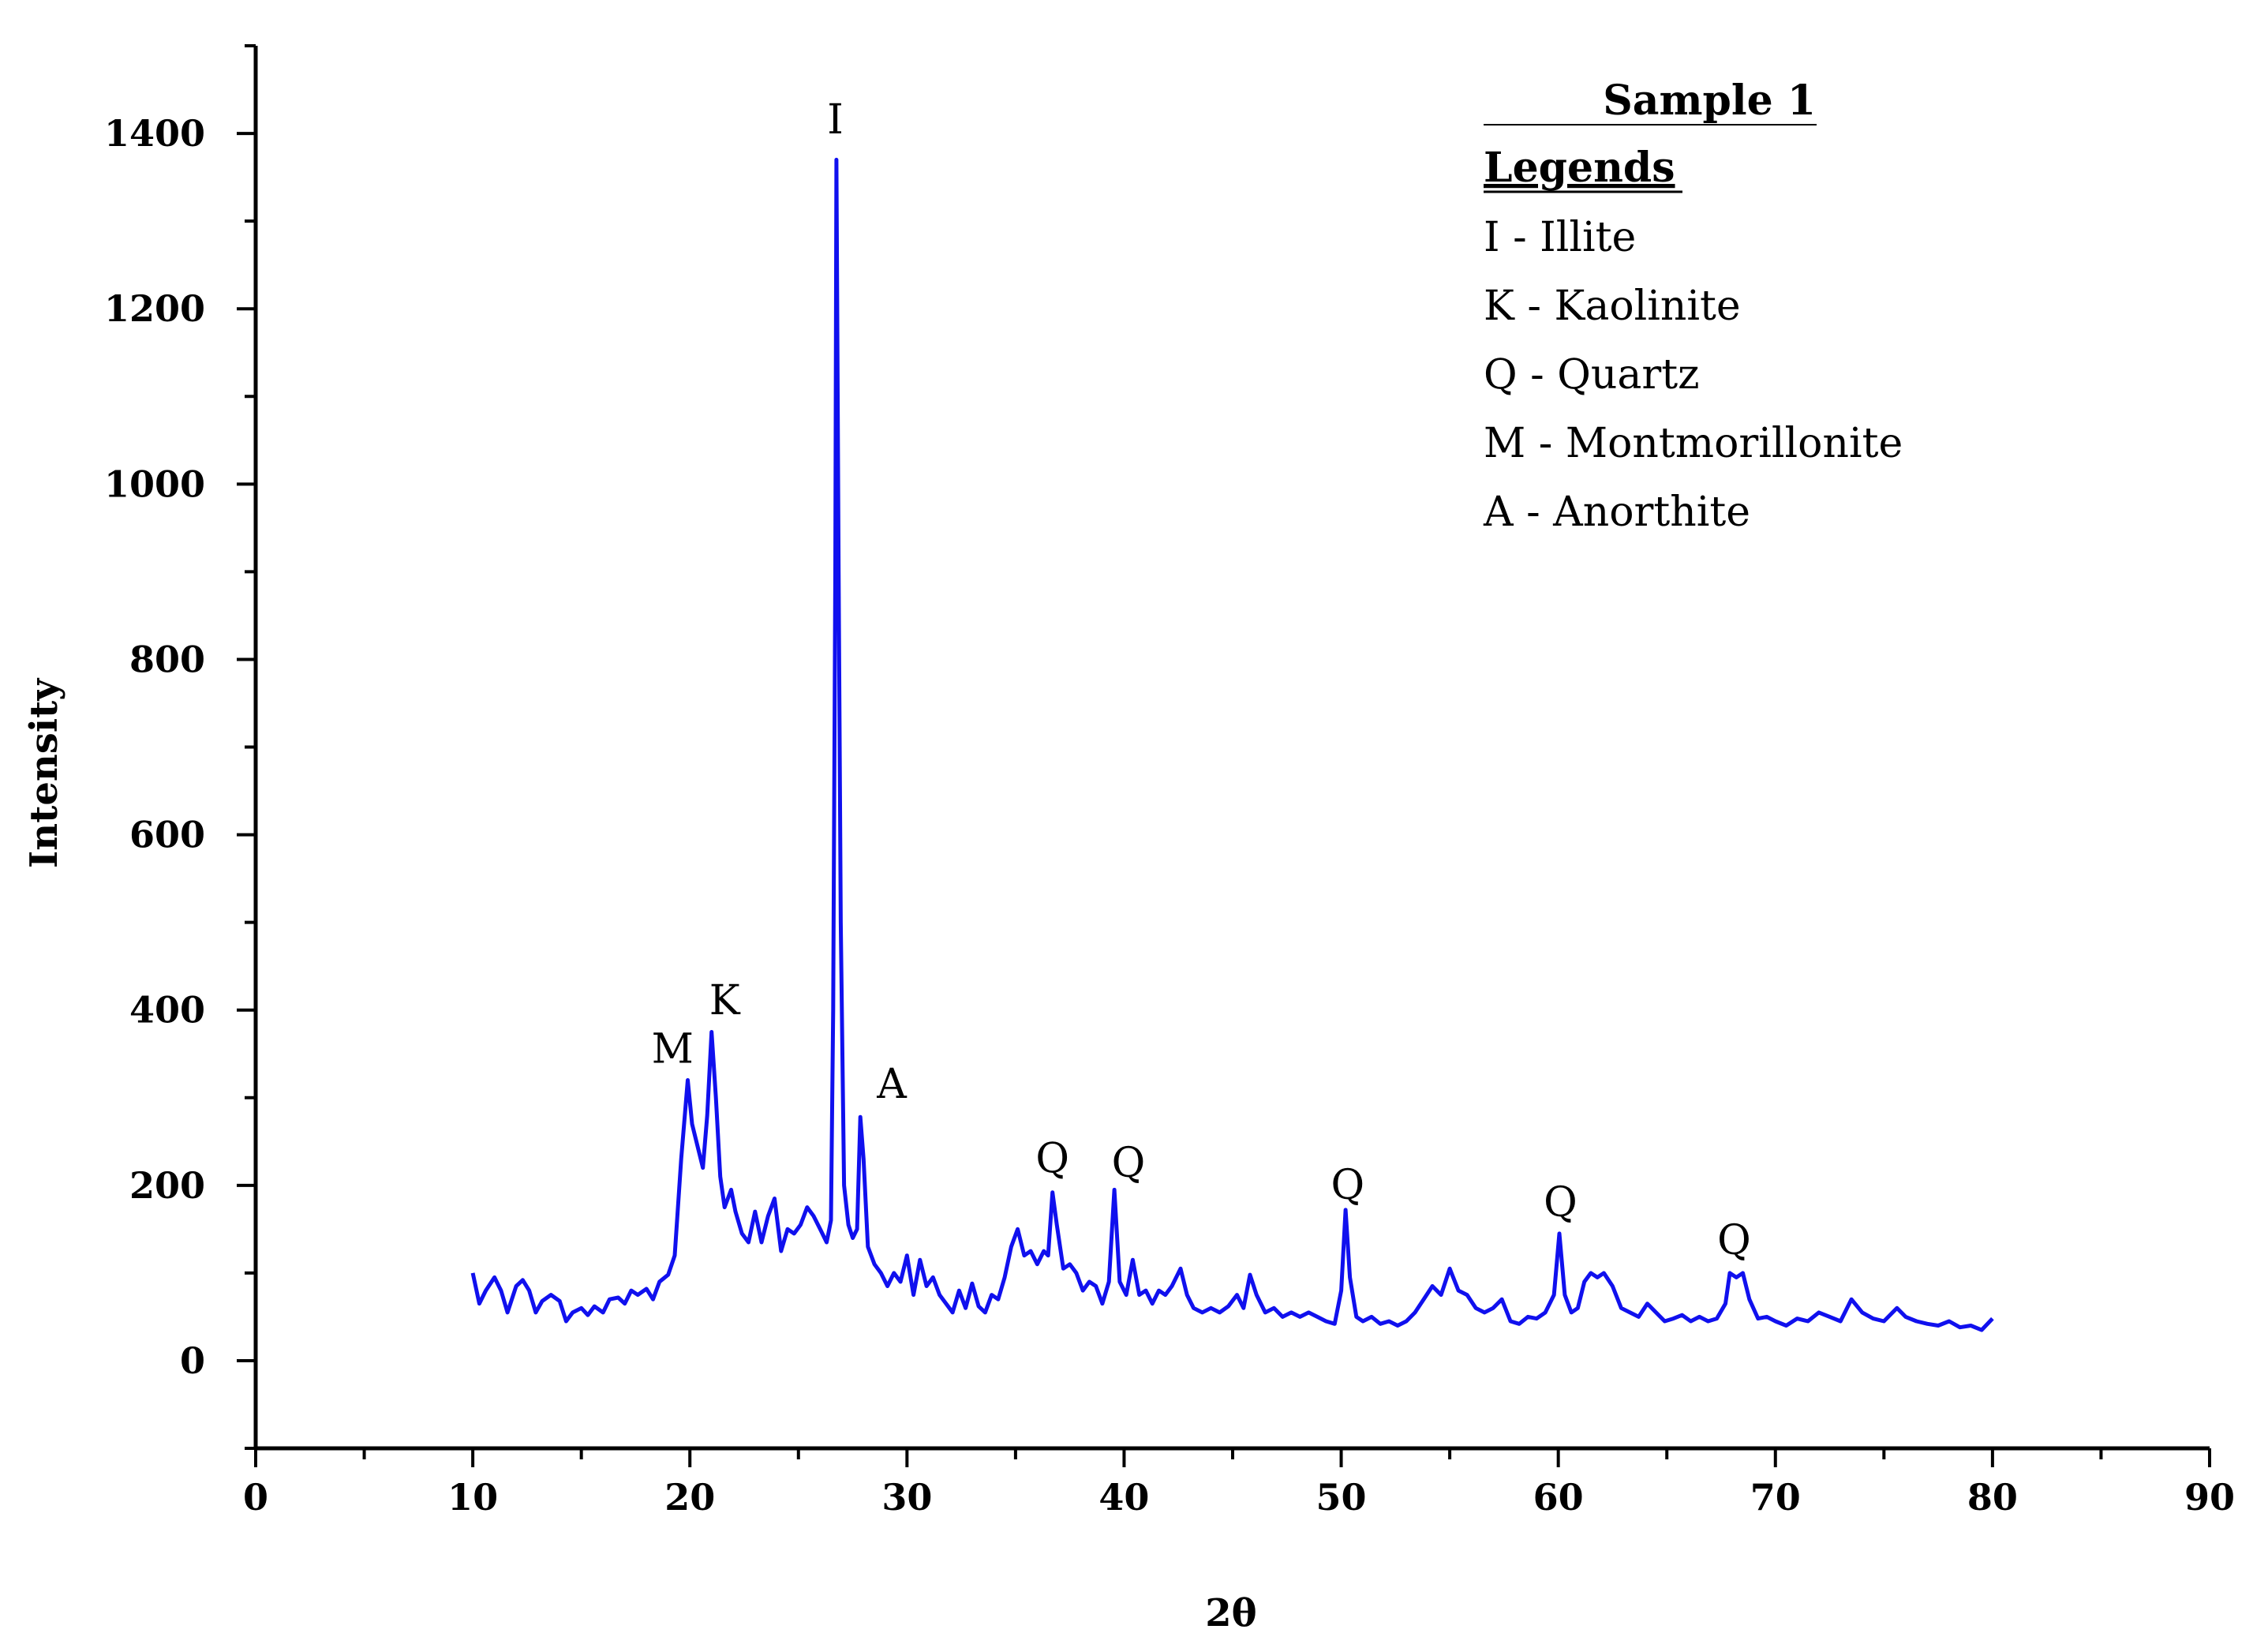 Image resolution: width=2268 pixels, height=1648 pixels. Describe the element at coordinates (1710, 101) in the screenshot. I see `legend-title: Sample 1` at that location.